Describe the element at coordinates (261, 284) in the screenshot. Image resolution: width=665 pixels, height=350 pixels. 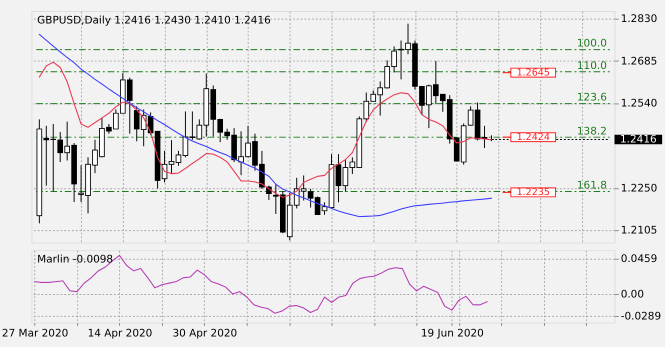
I see `line-series` at that location.